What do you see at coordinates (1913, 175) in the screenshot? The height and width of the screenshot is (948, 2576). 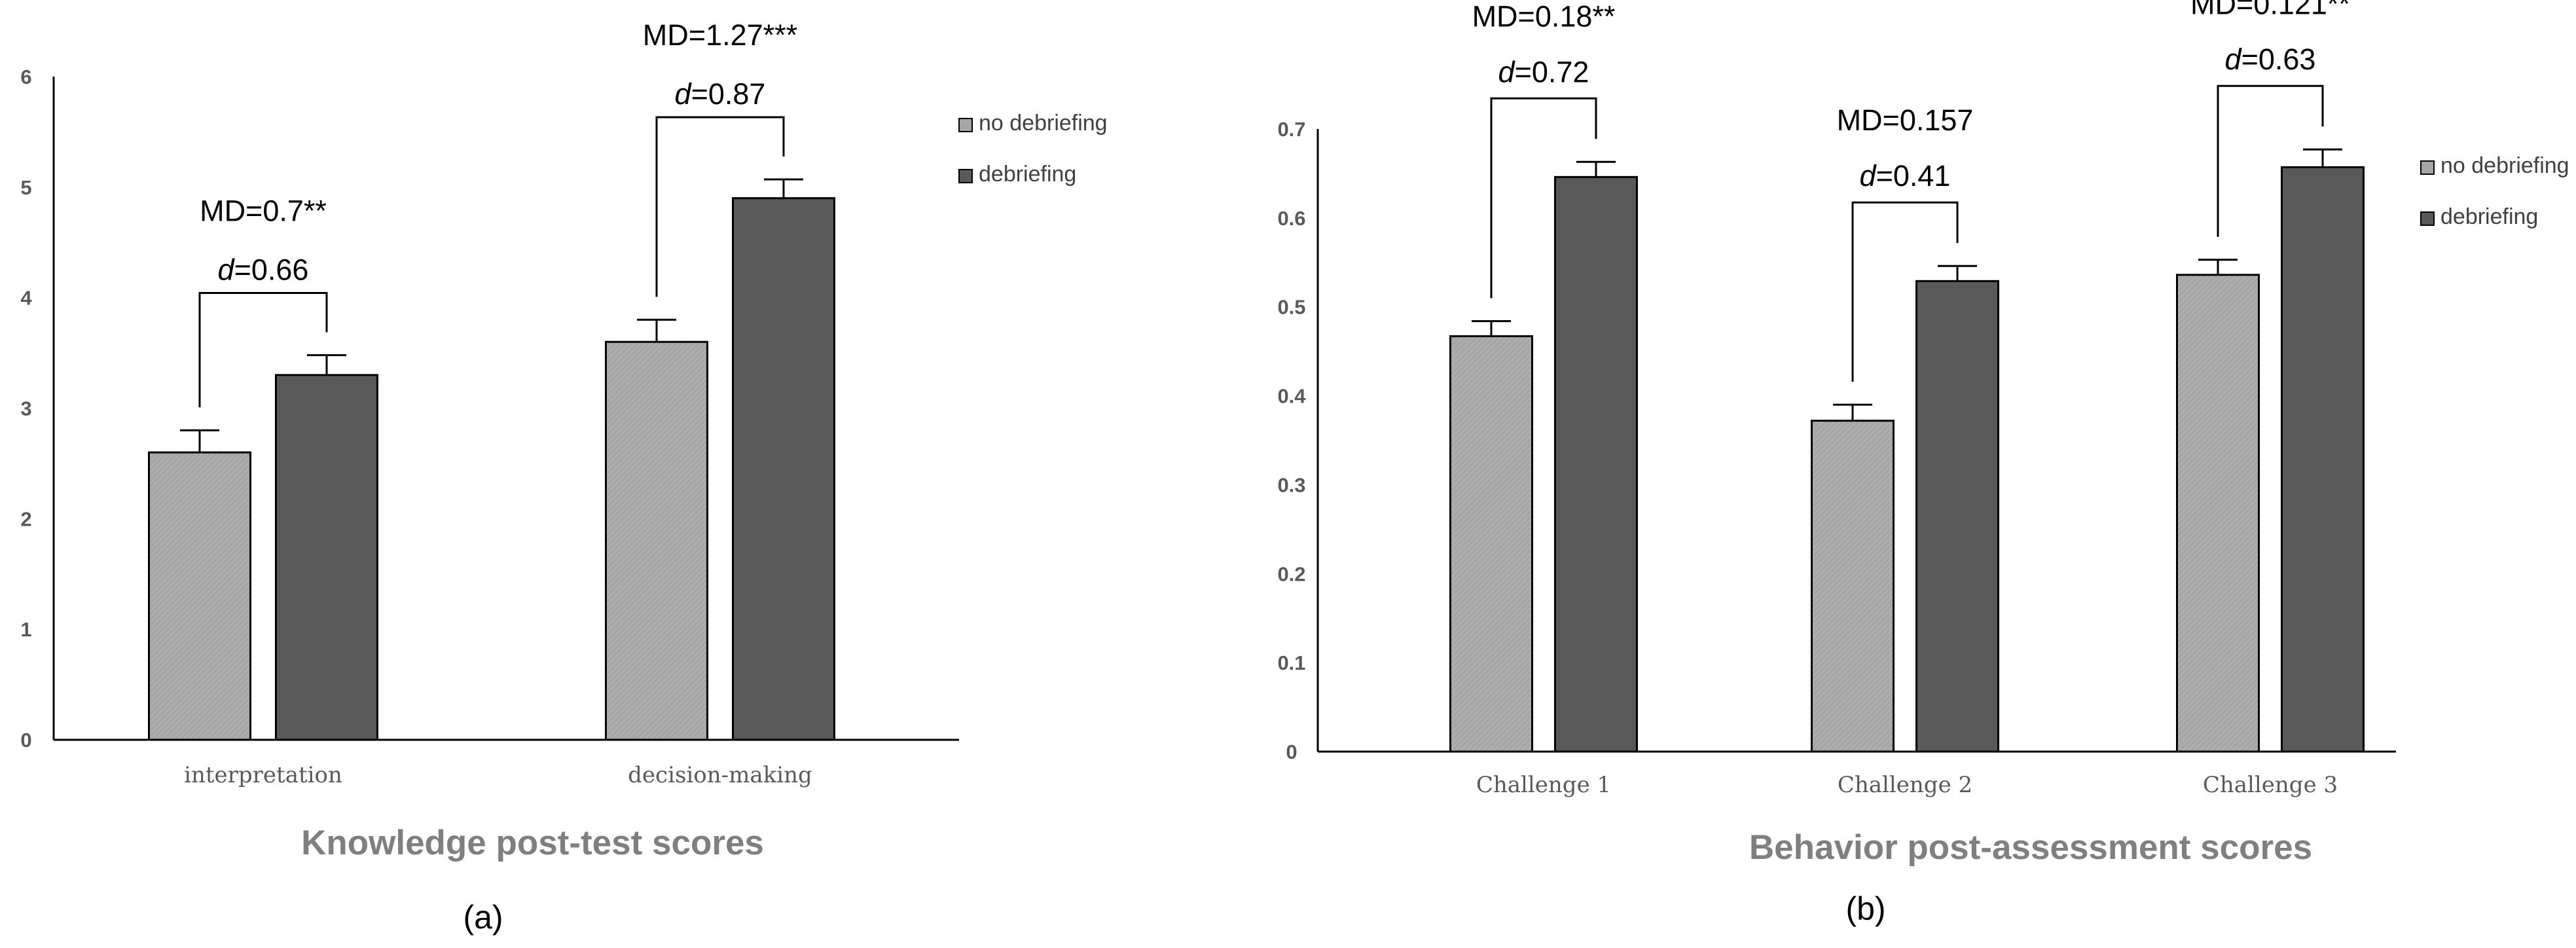 I see `effect-size-value: =0.41` at bounding box center [1913, 175].